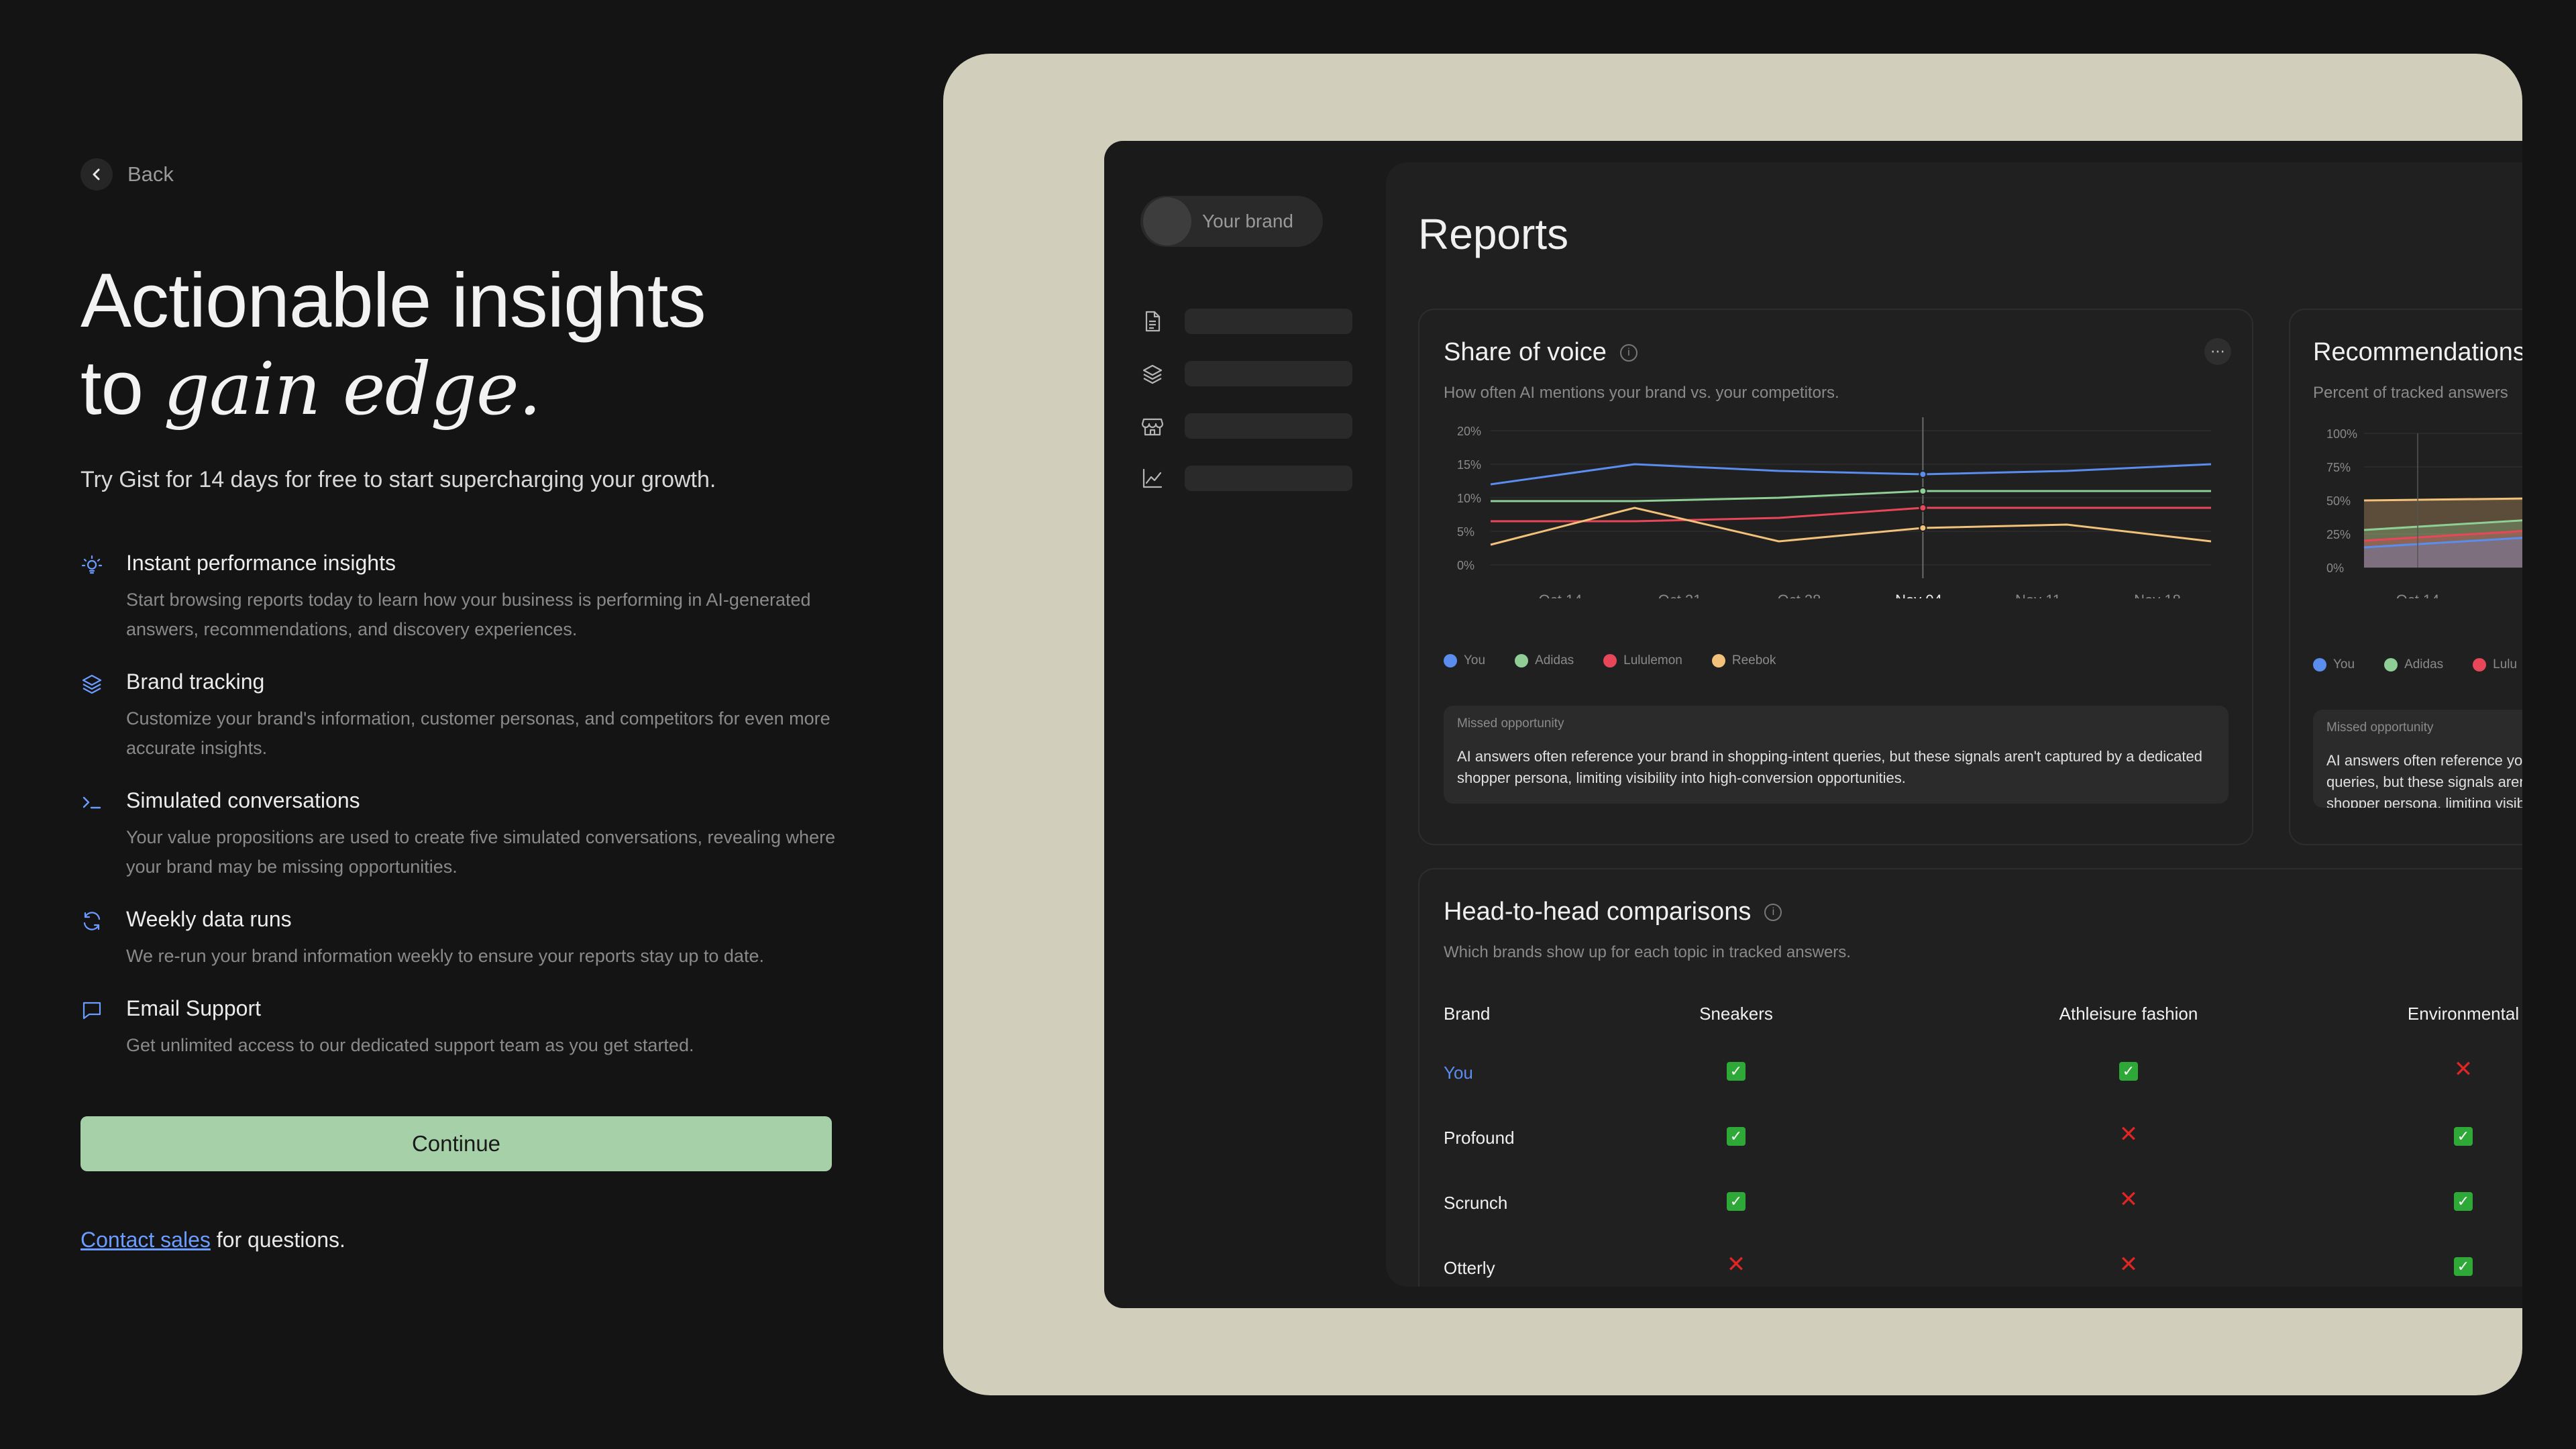 The width and height of the screenshot is (2576, 1449). Describe the element at coordinates (1152, 427) in the screenshot. I see `store-icon` at that location.